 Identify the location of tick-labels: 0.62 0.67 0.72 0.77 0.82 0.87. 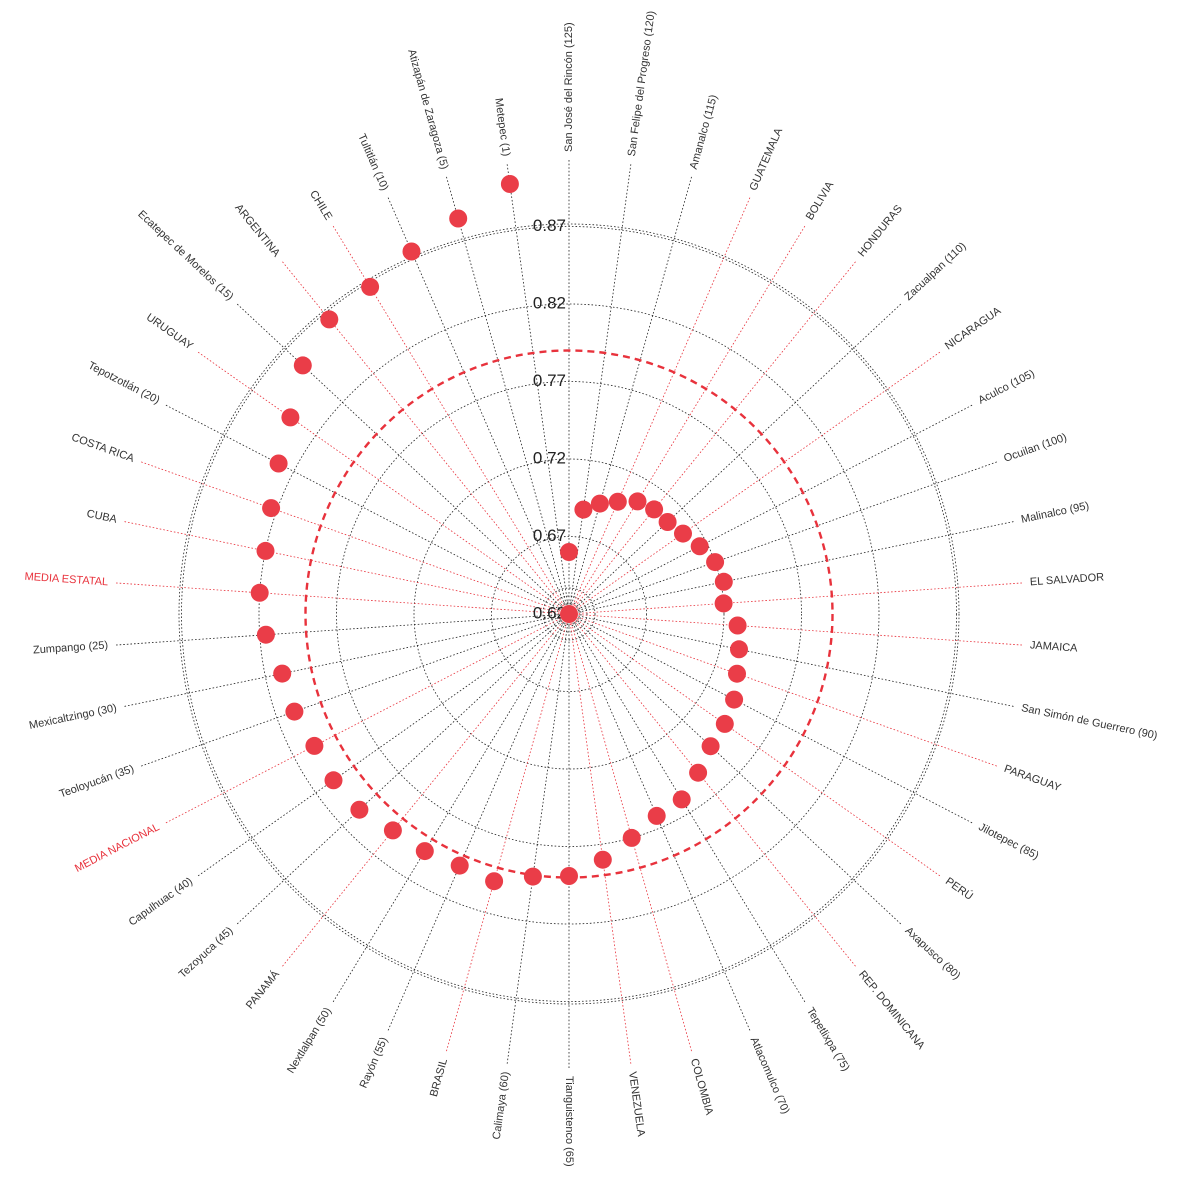
(549, 419).